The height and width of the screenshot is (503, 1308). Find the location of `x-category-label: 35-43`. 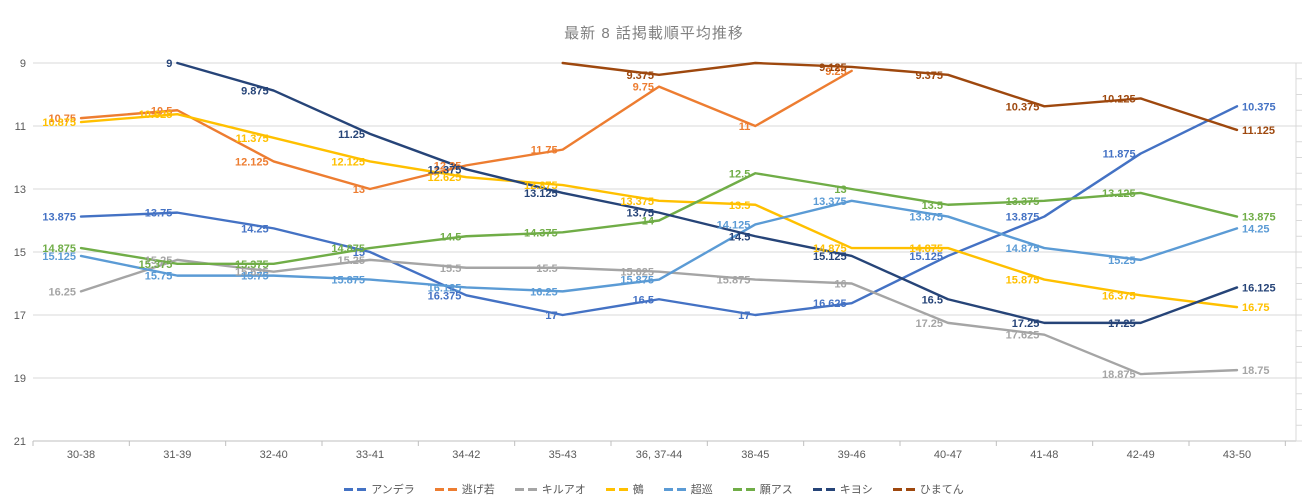

x-category-label: 35-43 is located at coordinates (563, 455).